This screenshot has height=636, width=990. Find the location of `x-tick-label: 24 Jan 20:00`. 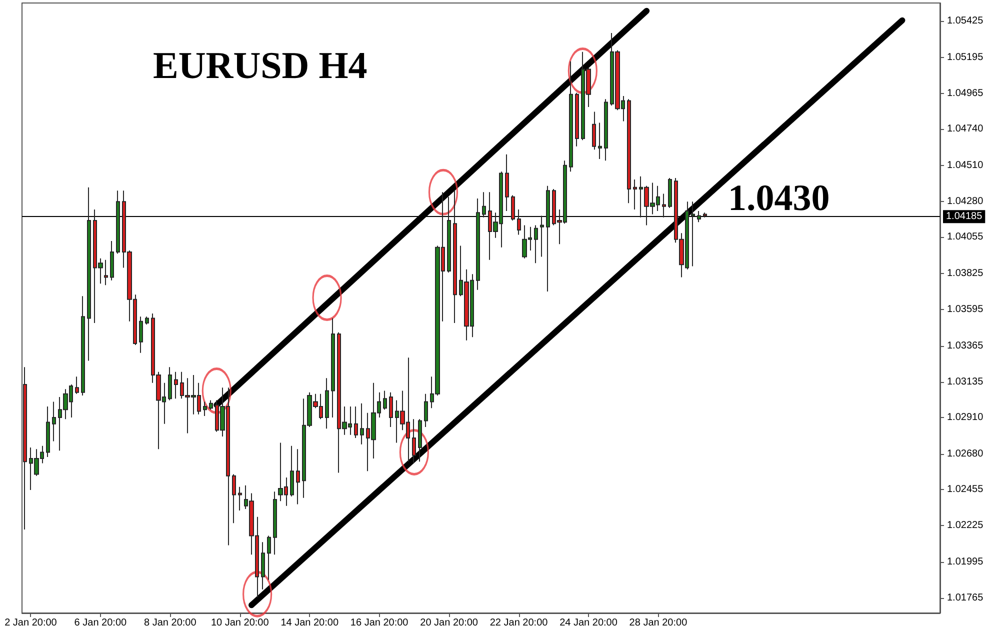

x-tick-label: 24 Jan 20:00 is located at coordinates (589, 623).